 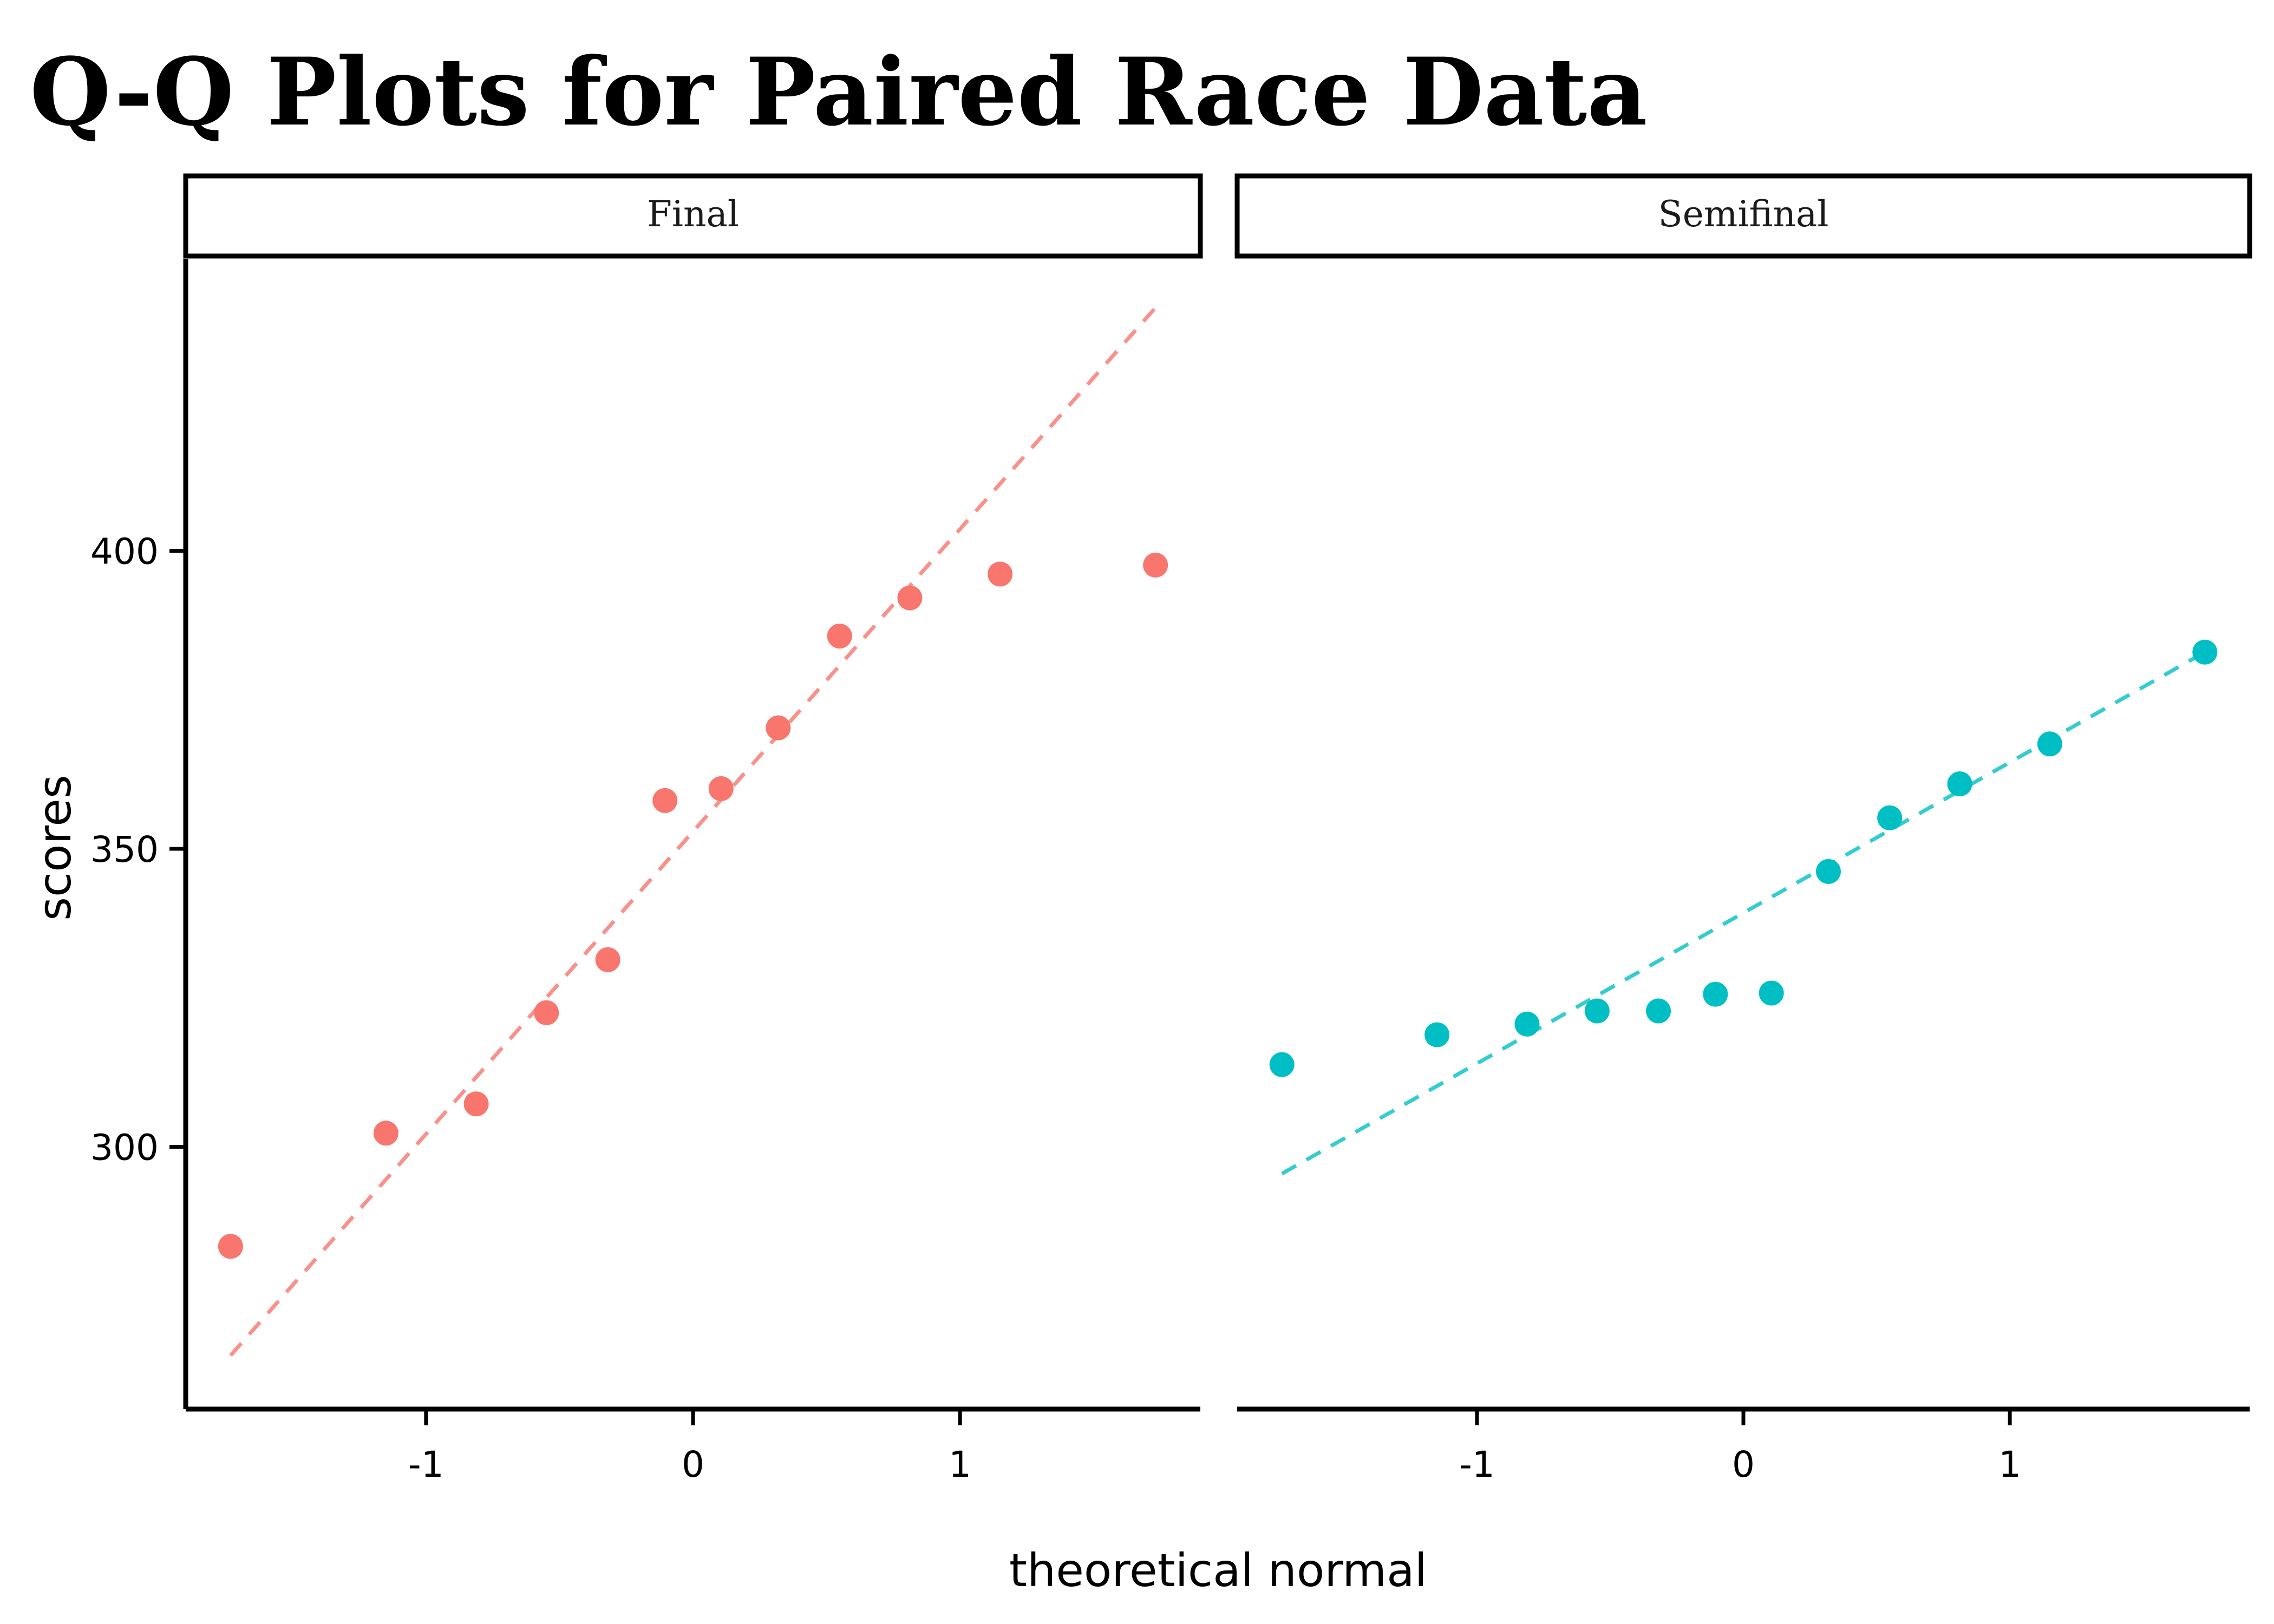 I want to click on chart-title: Q-Q Plots for Paired Race Data, so click(x=839, y=92).